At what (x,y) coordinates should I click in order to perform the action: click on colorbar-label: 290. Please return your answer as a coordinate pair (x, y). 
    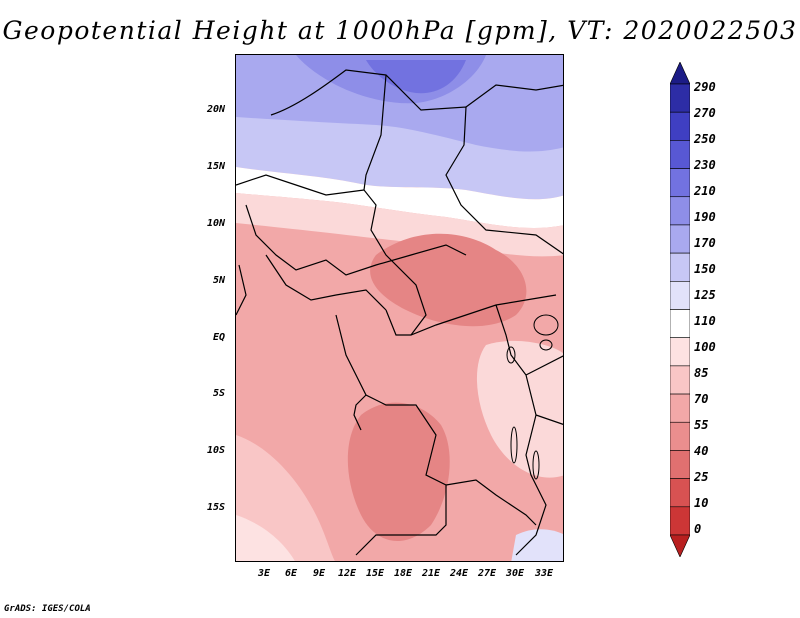
    Looking at the image, I should click on (705, 87).